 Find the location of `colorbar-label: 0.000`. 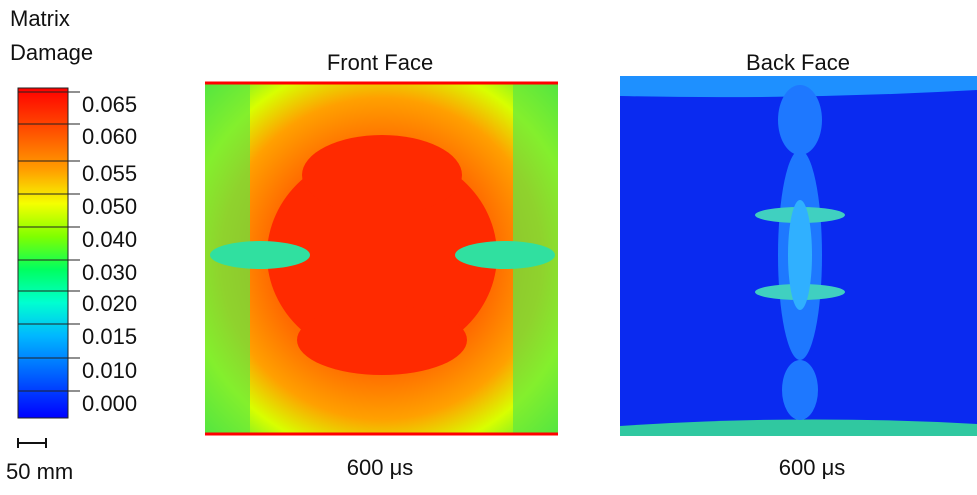

colorbar-label: 0.000 is located at coordinates (109, 403).